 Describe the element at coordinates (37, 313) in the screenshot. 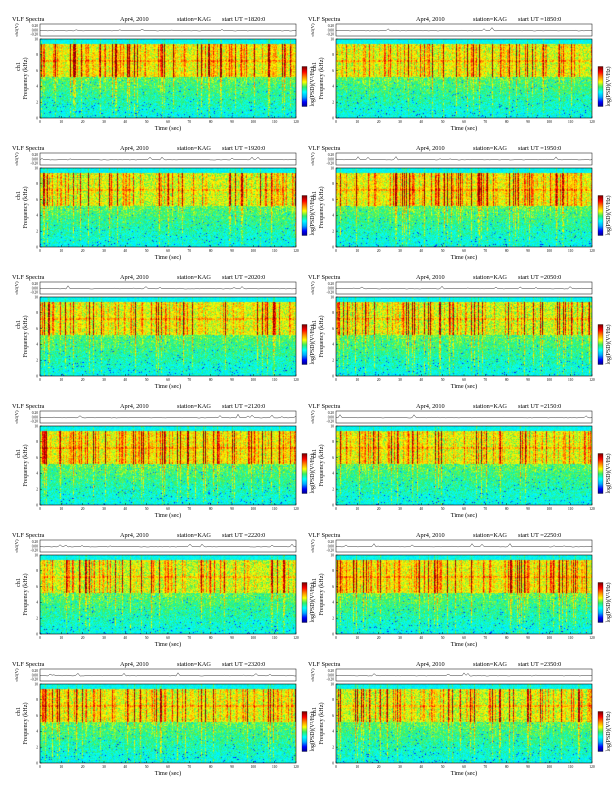

I see `frequency-tick-label: 8` at that location.